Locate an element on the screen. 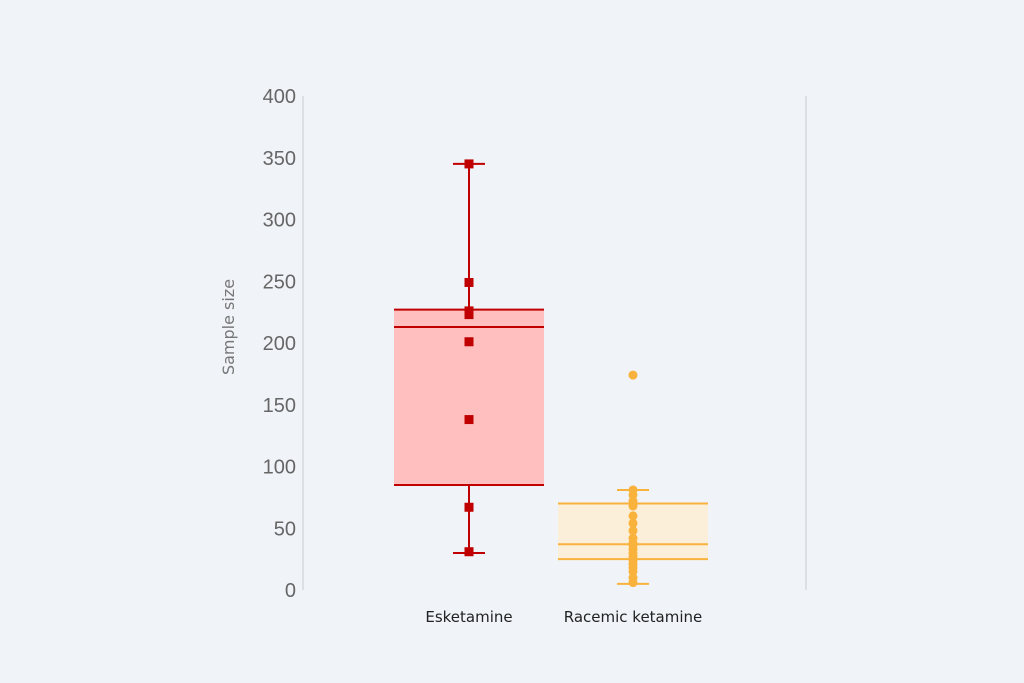  box-esketamine is located at coordinates (469, 358).